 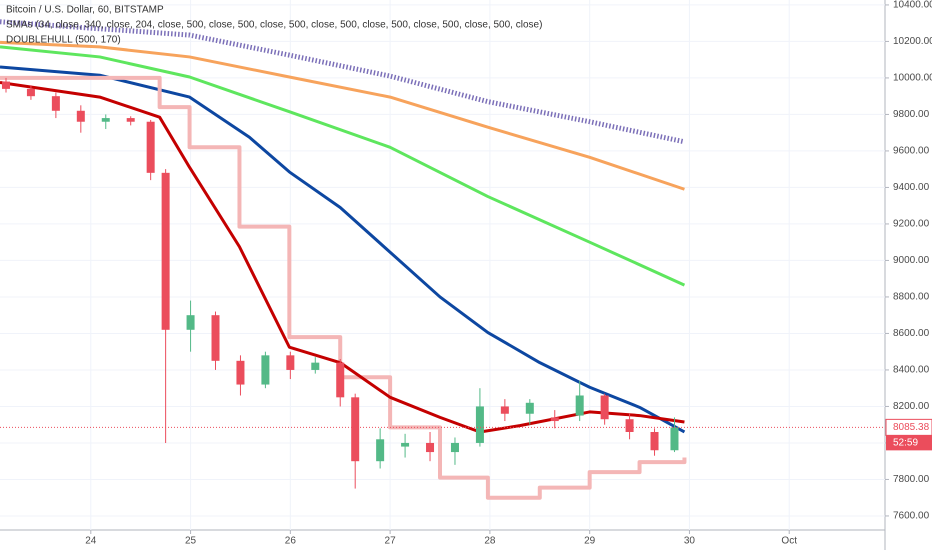 I want to click on countdown-box, so click(x=909, y=443).